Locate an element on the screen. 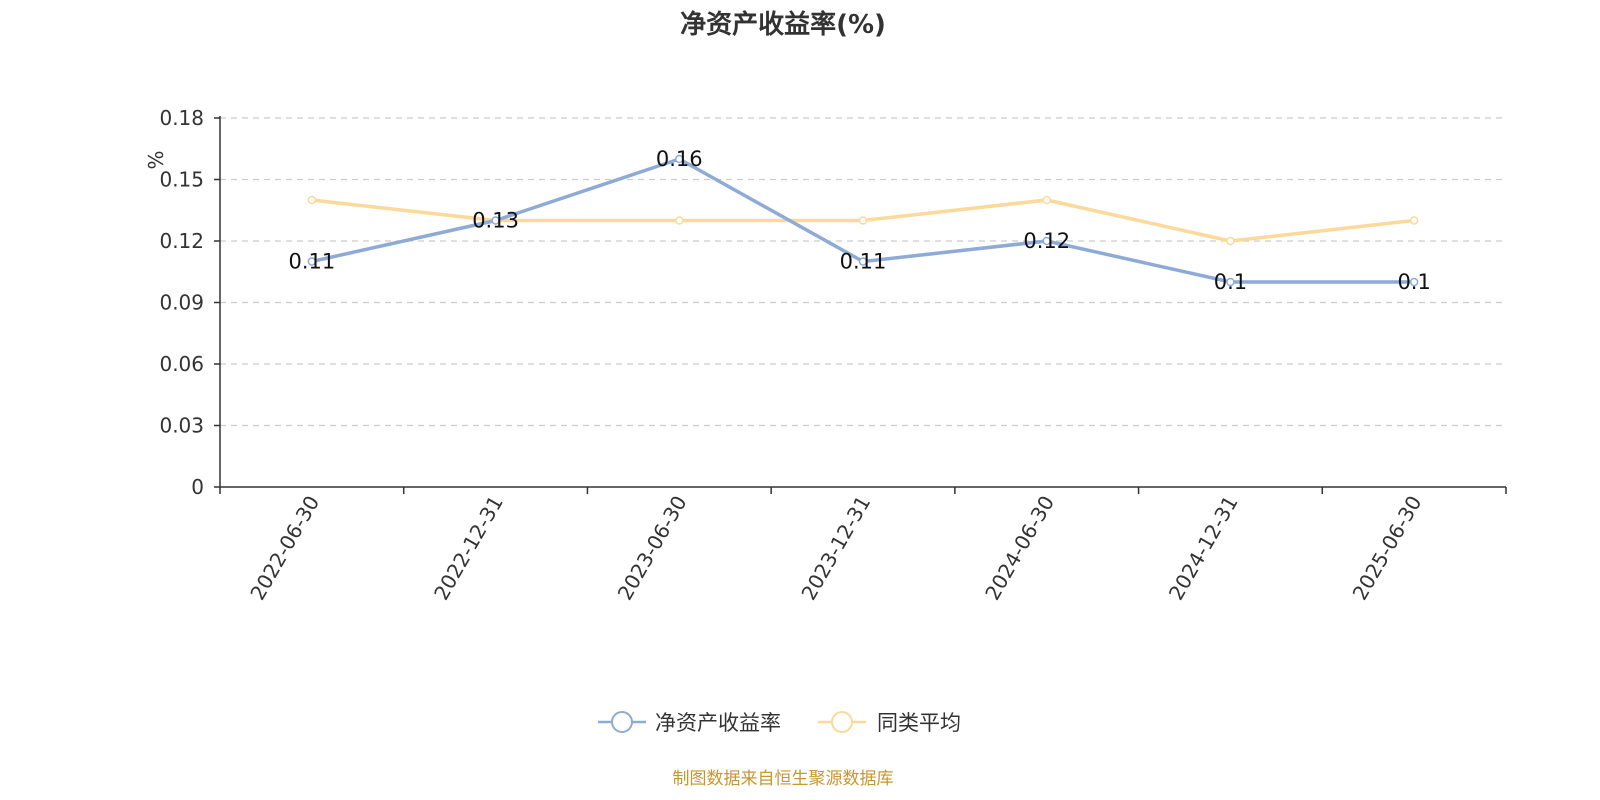 This screenshot has width=1600, height=800. data-label: 0.12 is located at coordinates (1046, 241).